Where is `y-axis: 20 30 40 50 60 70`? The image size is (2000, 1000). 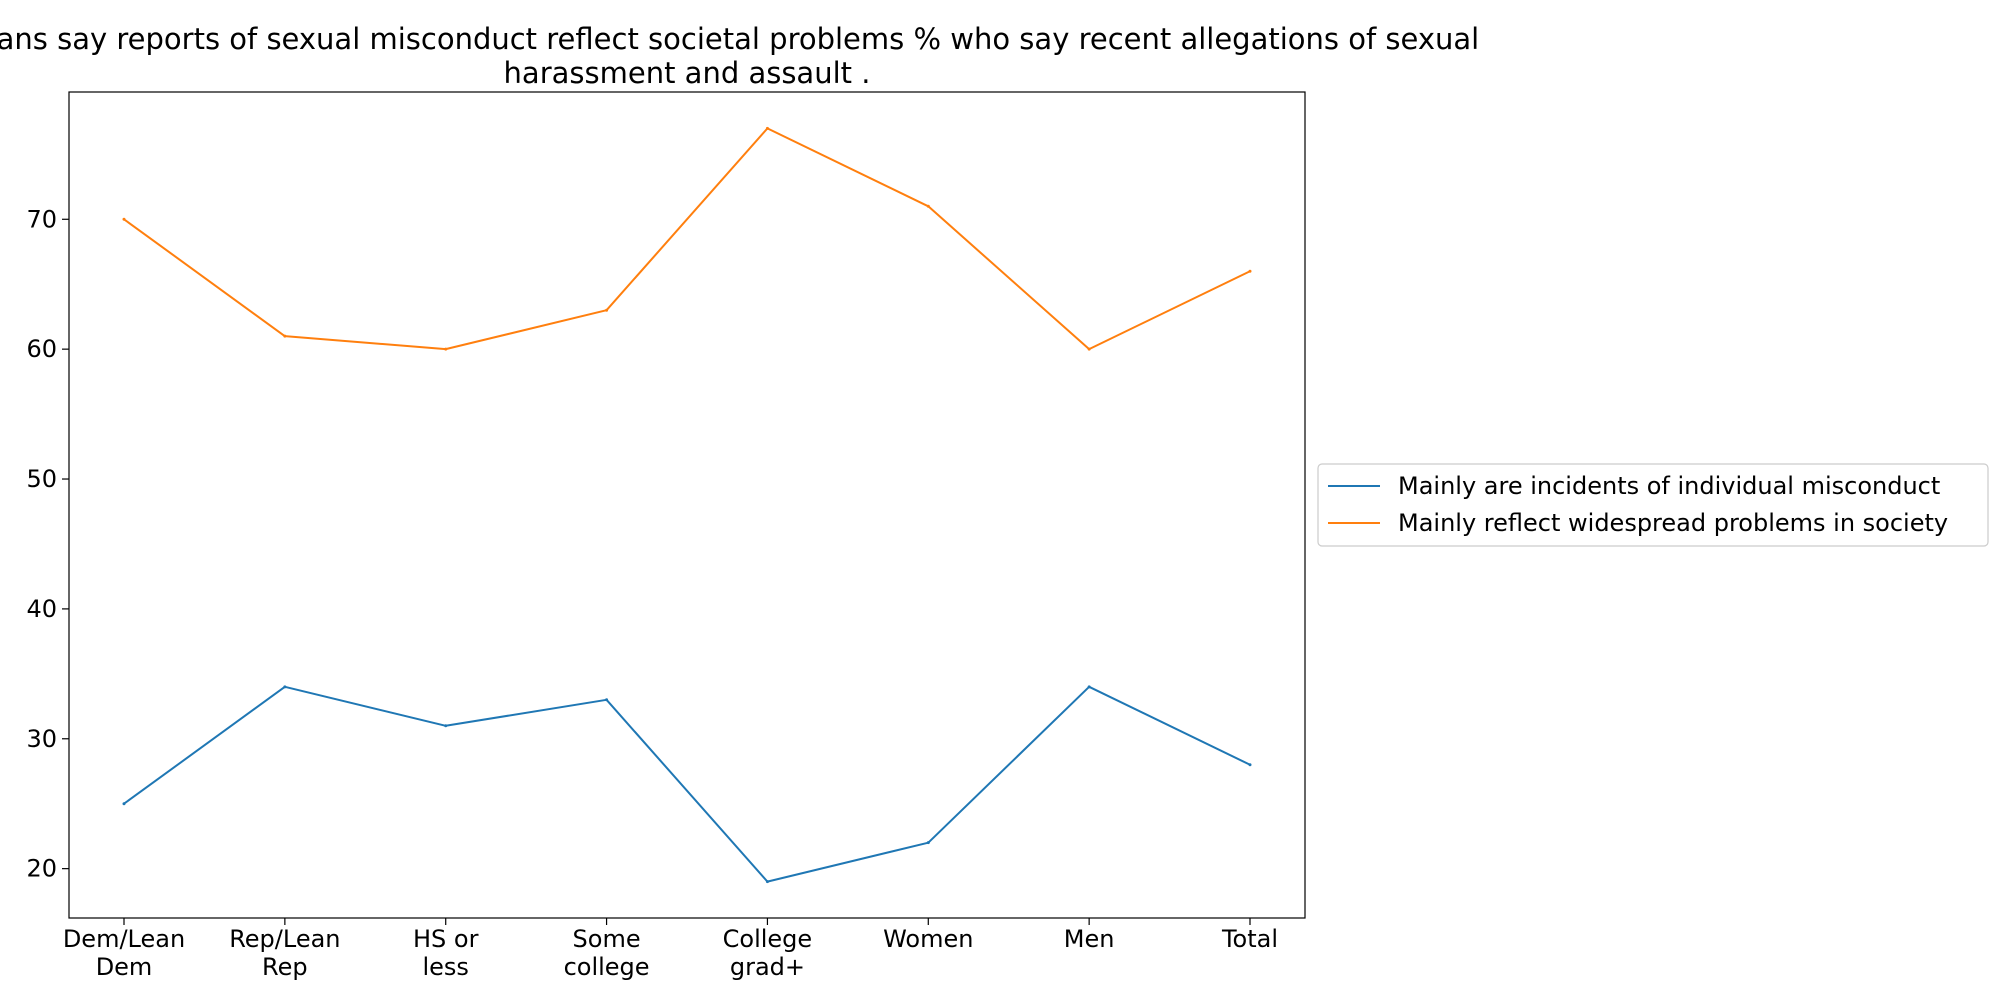
y-axis: 20 30 40 50 60 70 is located at coordinates (47, 544).